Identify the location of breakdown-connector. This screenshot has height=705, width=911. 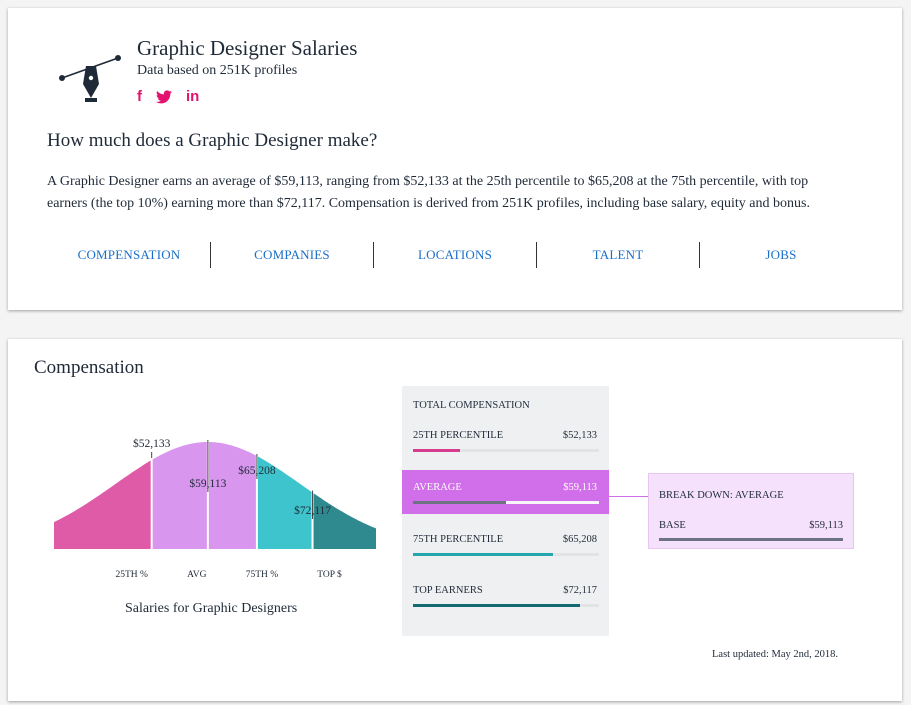
(629, 496).